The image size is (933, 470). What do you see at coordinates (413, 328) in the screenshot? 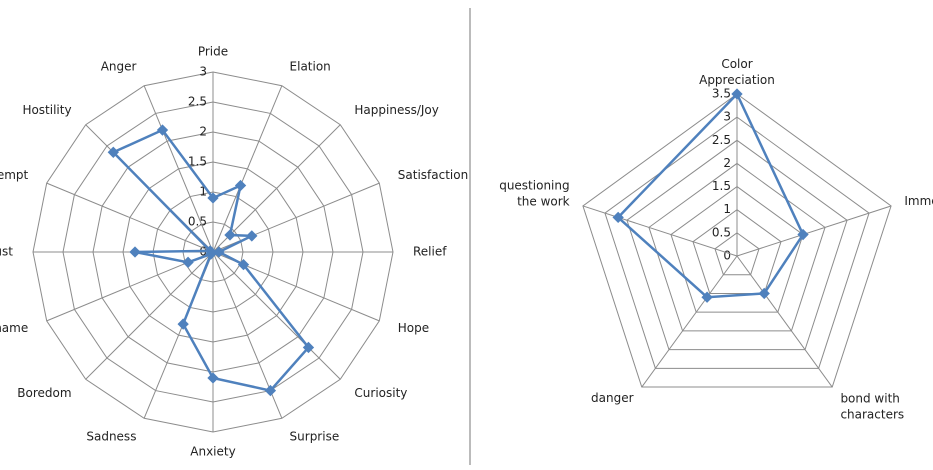
I see `axis-label: Hope` at bounding box center [413, 328].